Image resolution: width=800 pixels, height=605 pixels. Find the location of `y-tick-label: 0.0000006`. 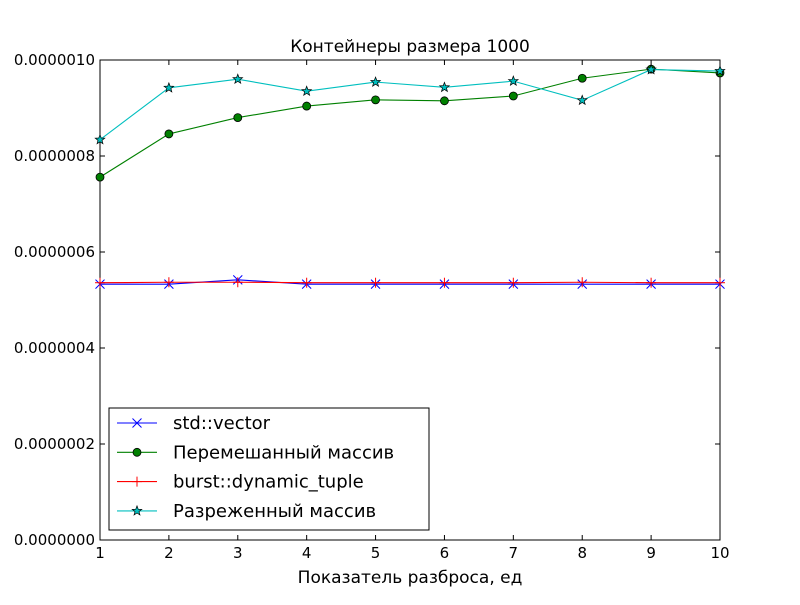

y-tick-label: 0.0000006 is located at coordinates (54, 252).